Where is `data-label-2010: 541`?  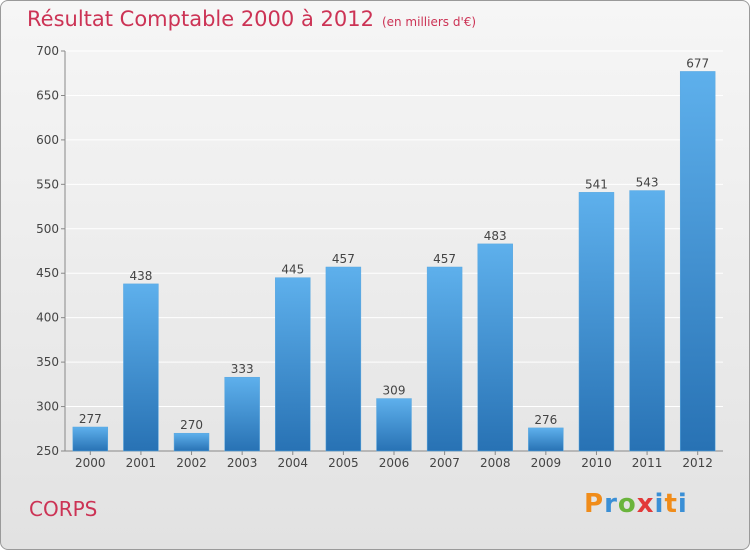
data-label-2010: 541 is located at coordinates (596, 184).